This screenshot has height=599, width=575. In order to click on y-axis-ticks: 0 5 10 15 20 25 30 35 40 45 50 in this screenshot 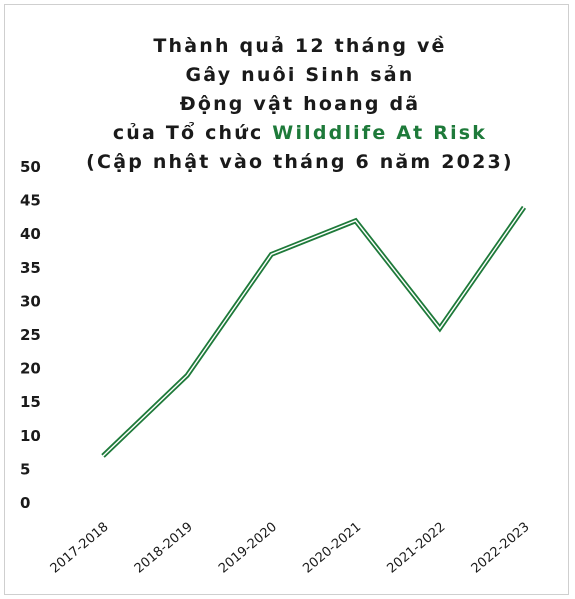, I will do `click(30, 335)`.